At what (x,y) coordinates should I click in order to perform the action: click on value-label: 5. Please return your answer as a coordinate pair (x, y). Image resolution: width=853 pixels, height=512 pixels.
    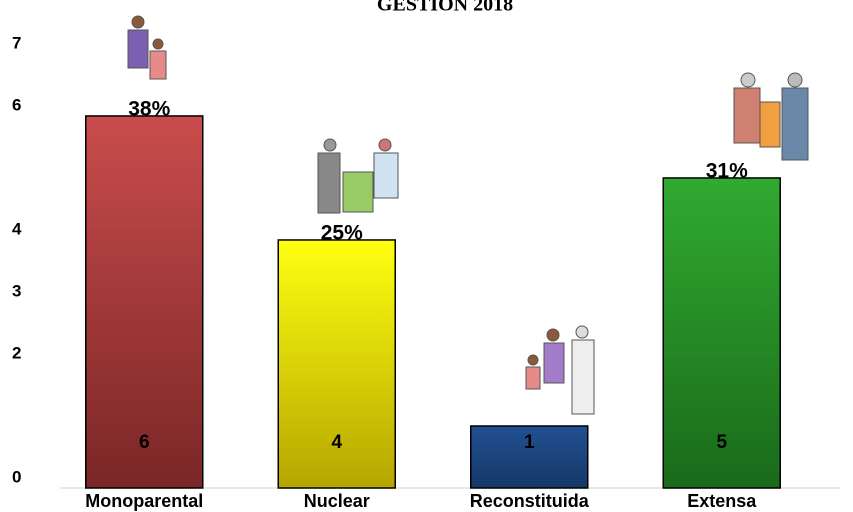
    Looking at the image, I should click on (721, 442).